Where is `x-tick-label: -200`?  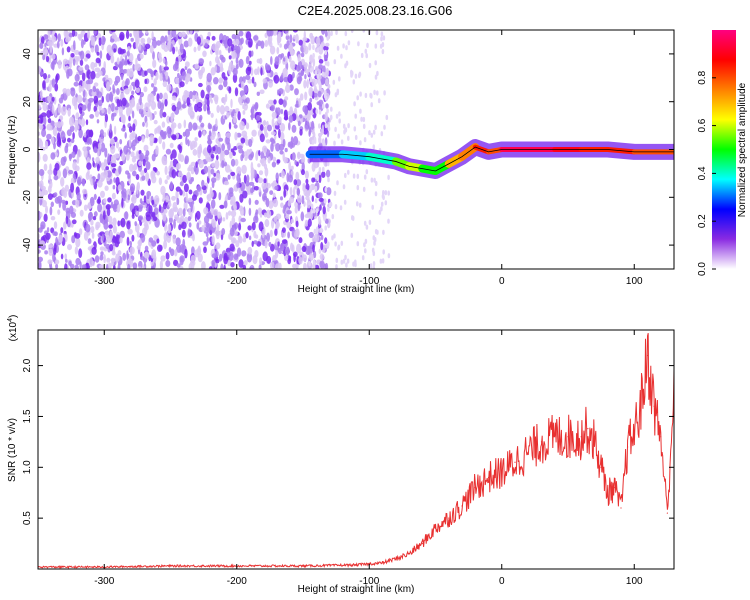
x-tick-label: -200 is located at coordinates (237, 581).